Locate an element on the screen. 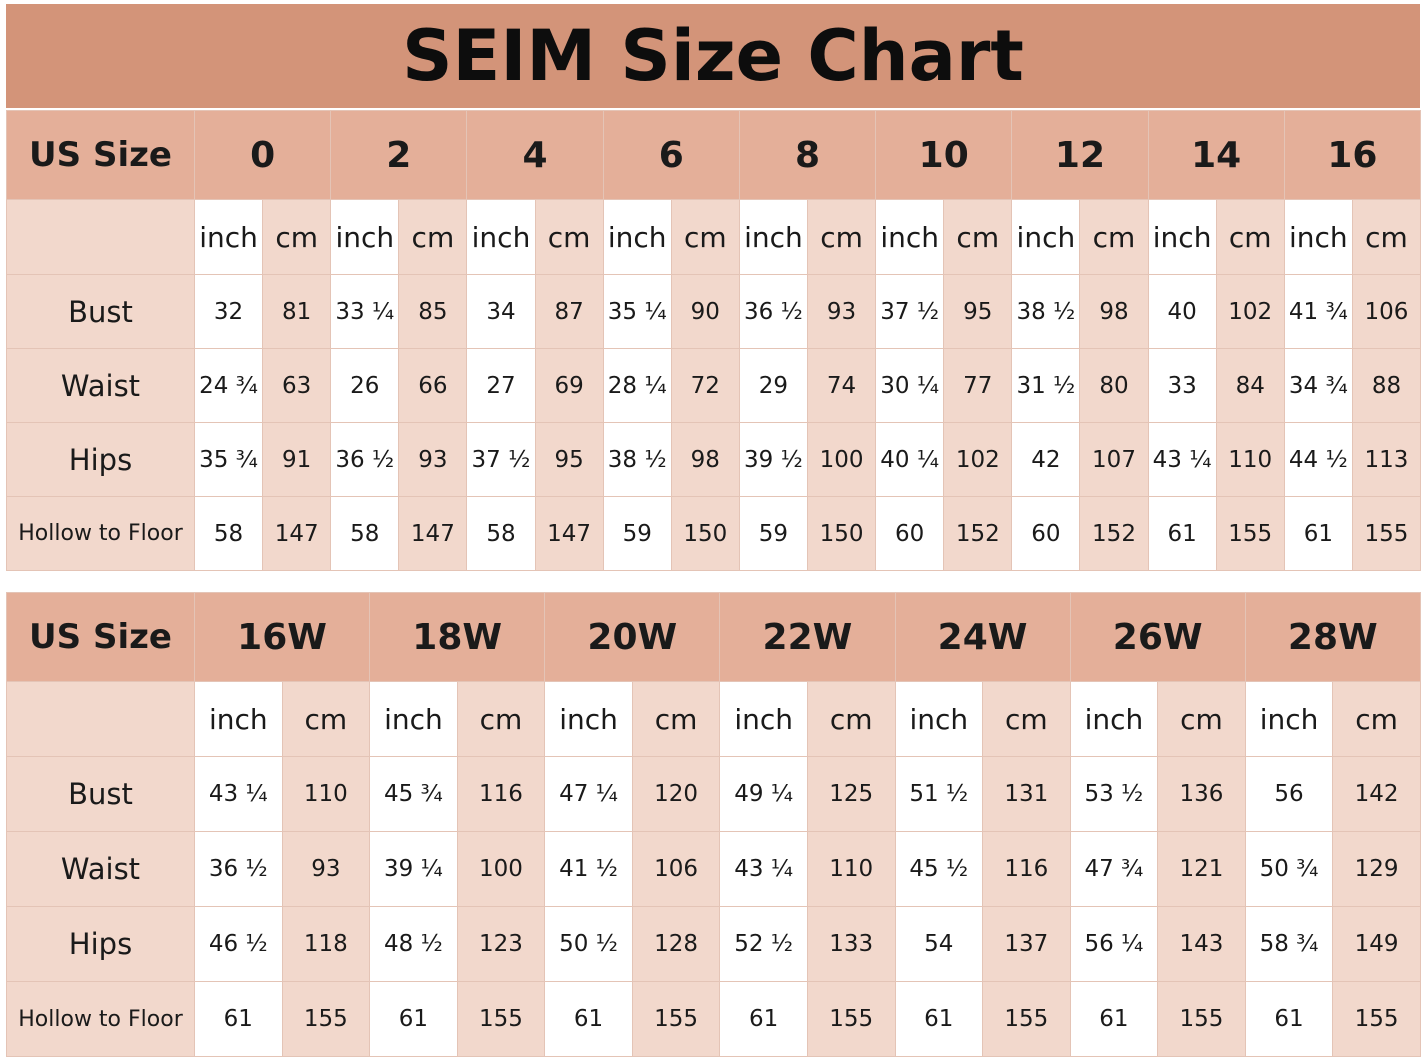  measurement-value: 149 is located at coordinates (1376, 944).